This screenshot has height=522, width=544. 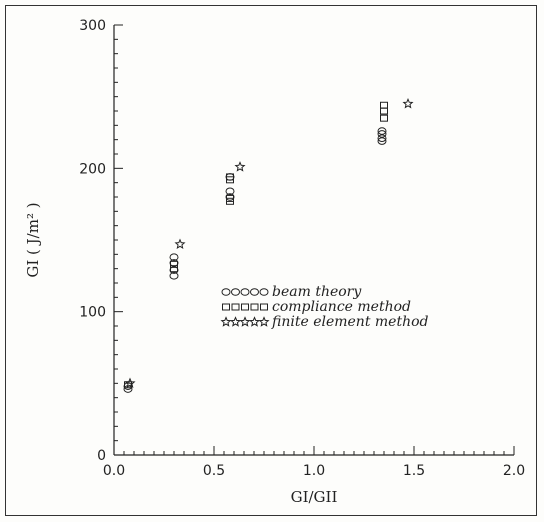 I want to click on x-tick-label: 1.5, so click(x=414, y=471).